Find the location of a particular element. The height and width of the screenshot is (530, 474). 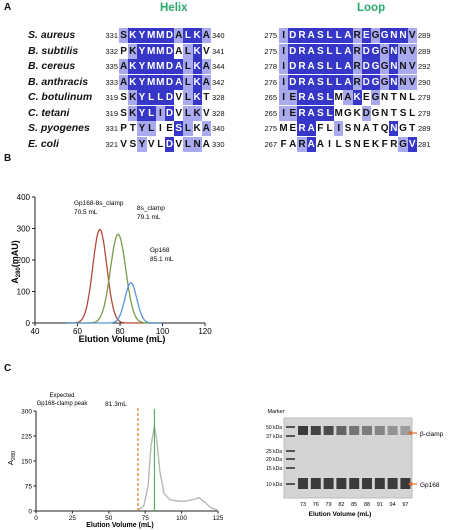

marker-size-label: 37 kDa is located at coordinates (274, 437).